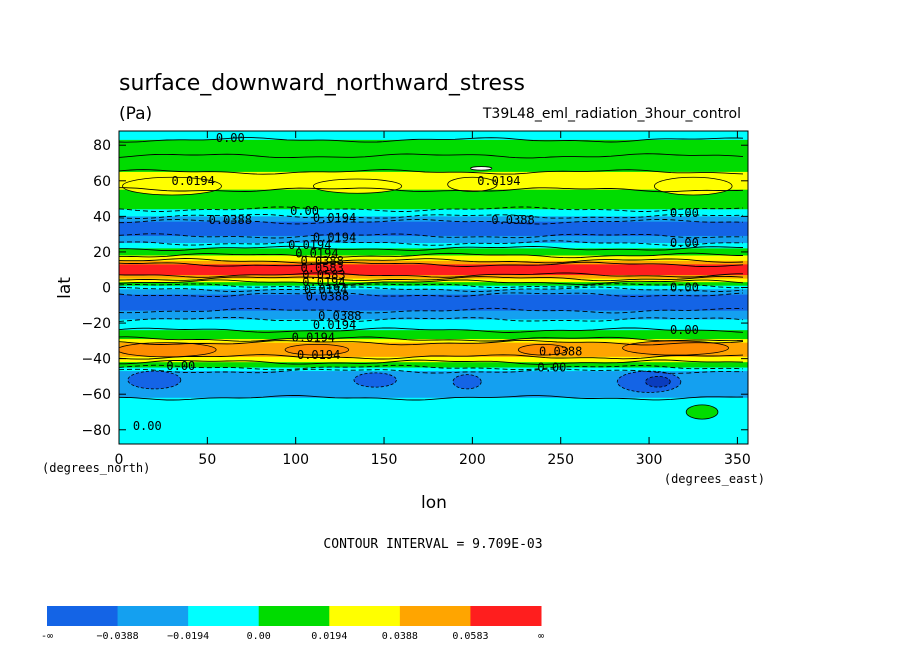  What do you see at coordinates (96, 360) in the screenshot?
I see `y-tick-label: −40` at bounding box center [96, 360].